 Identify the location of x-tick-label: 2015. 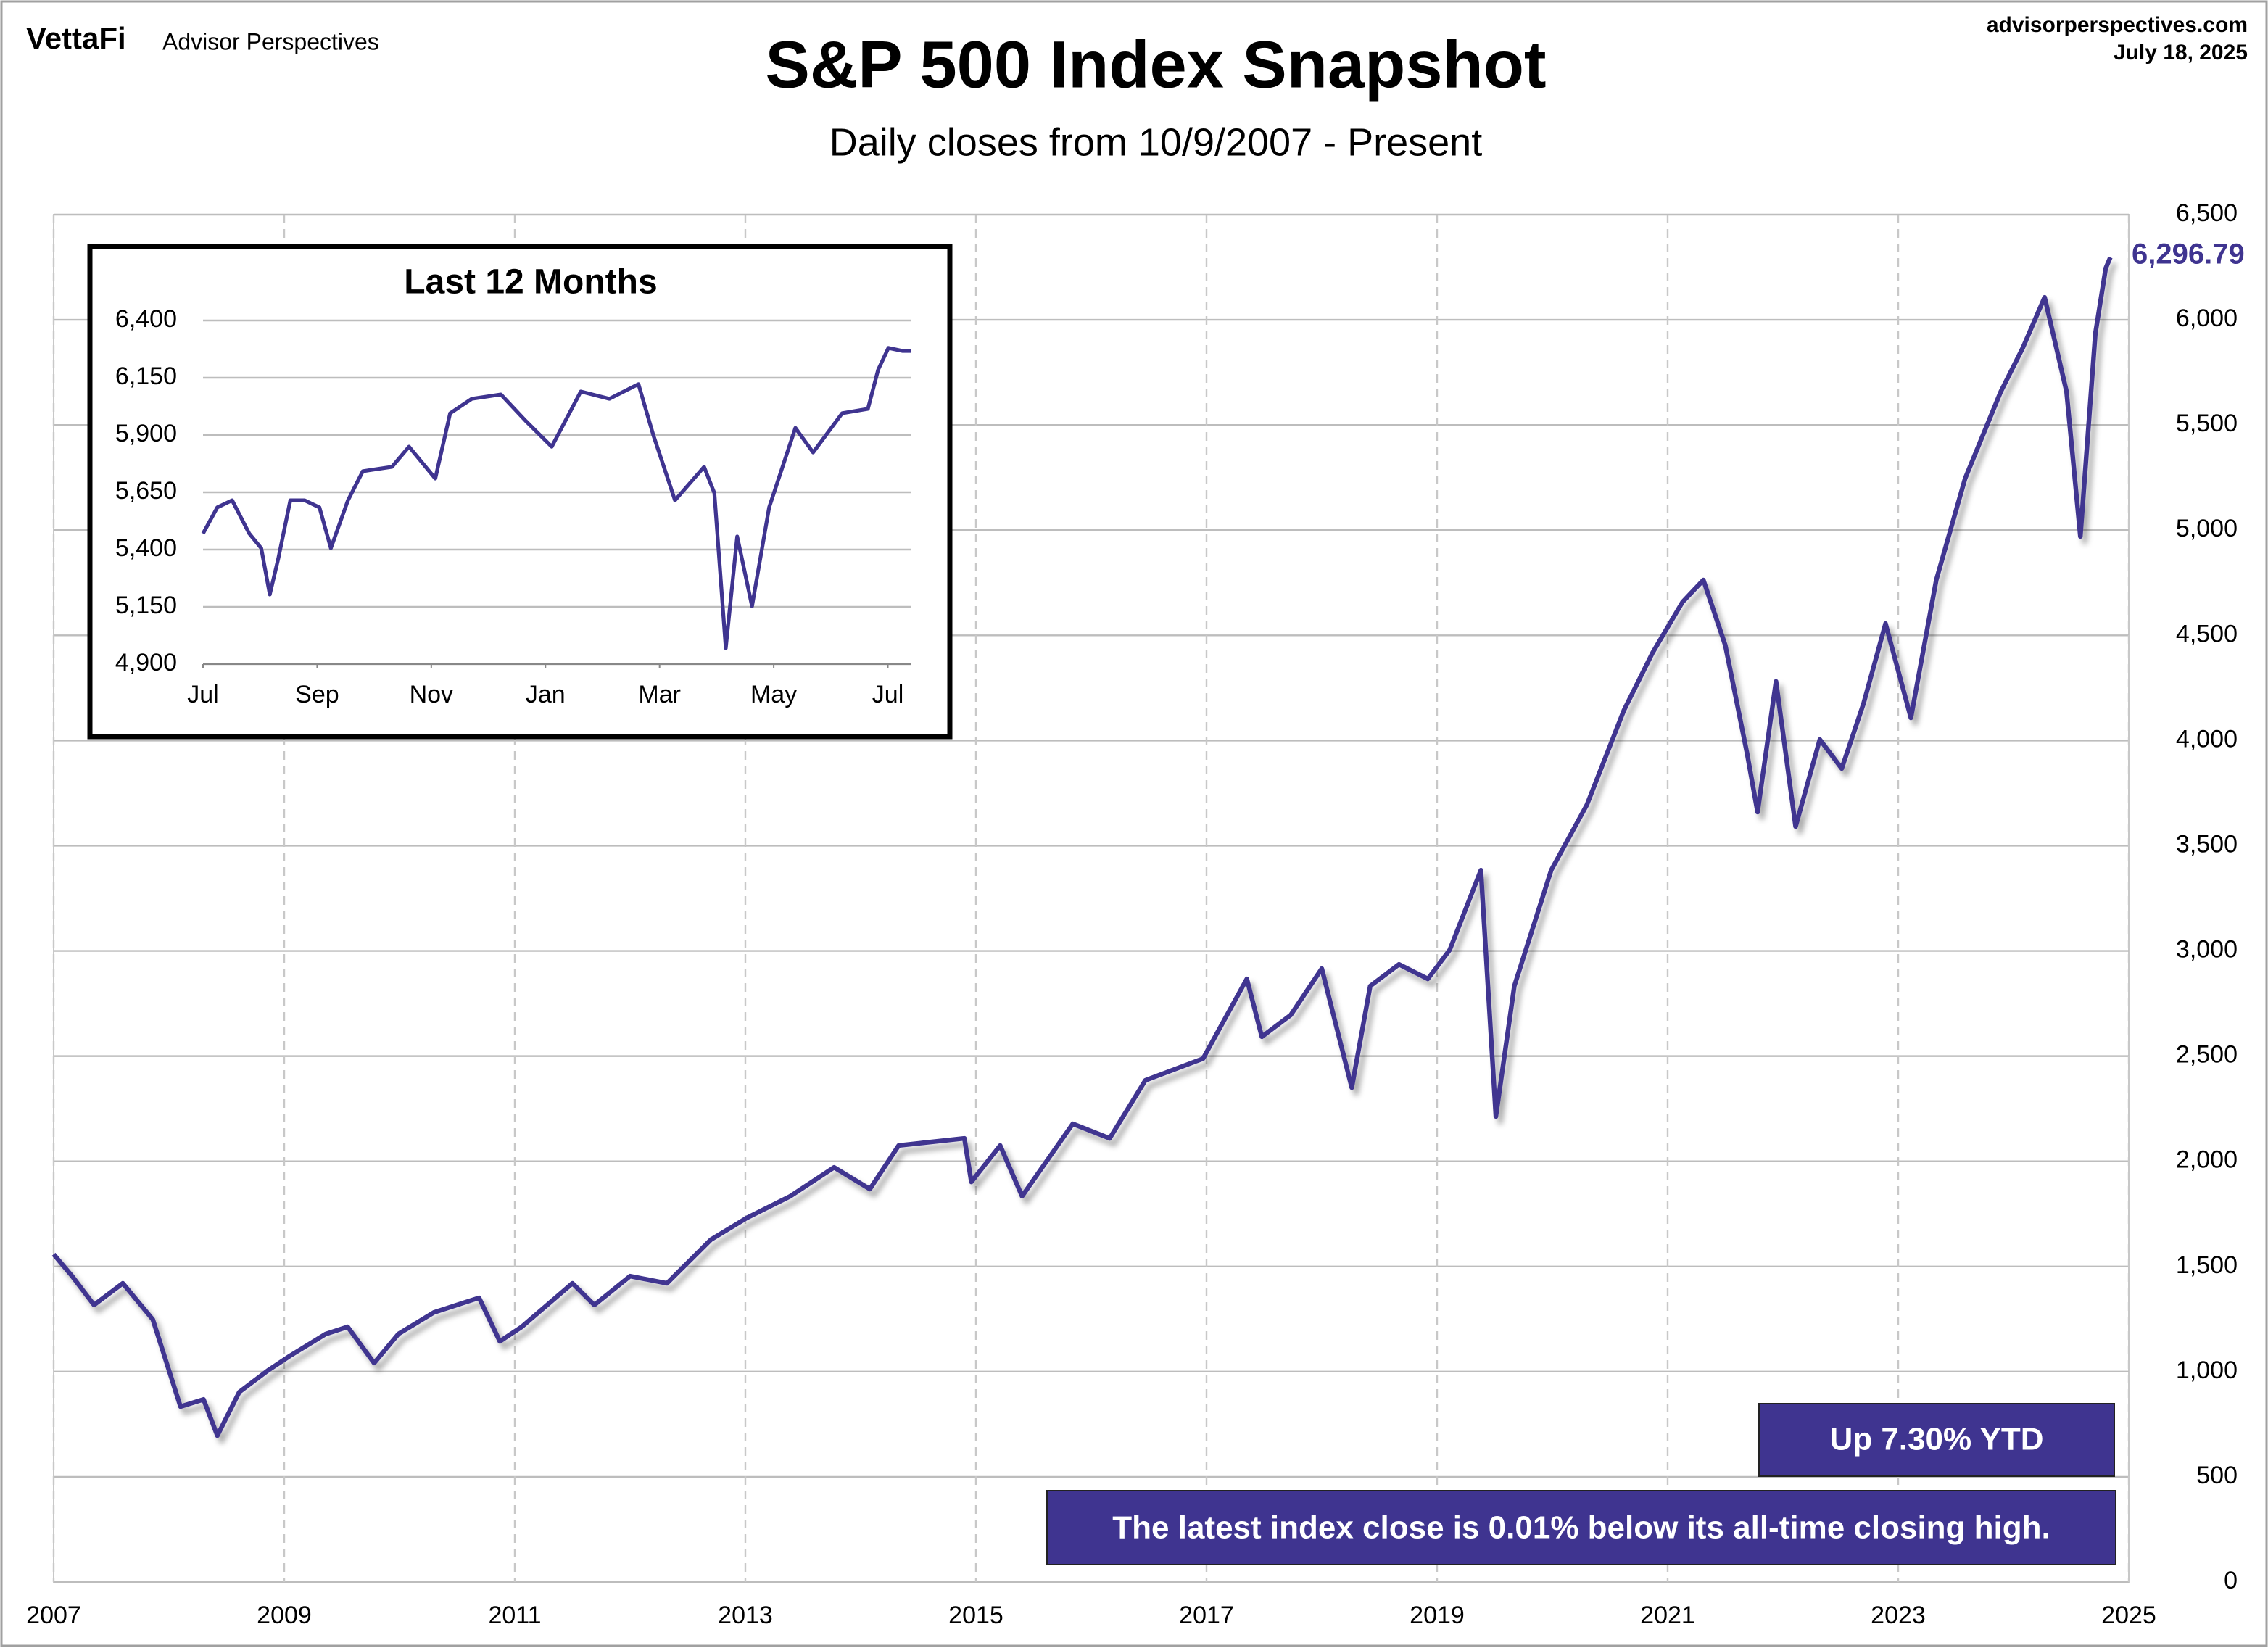
(975, 1615).